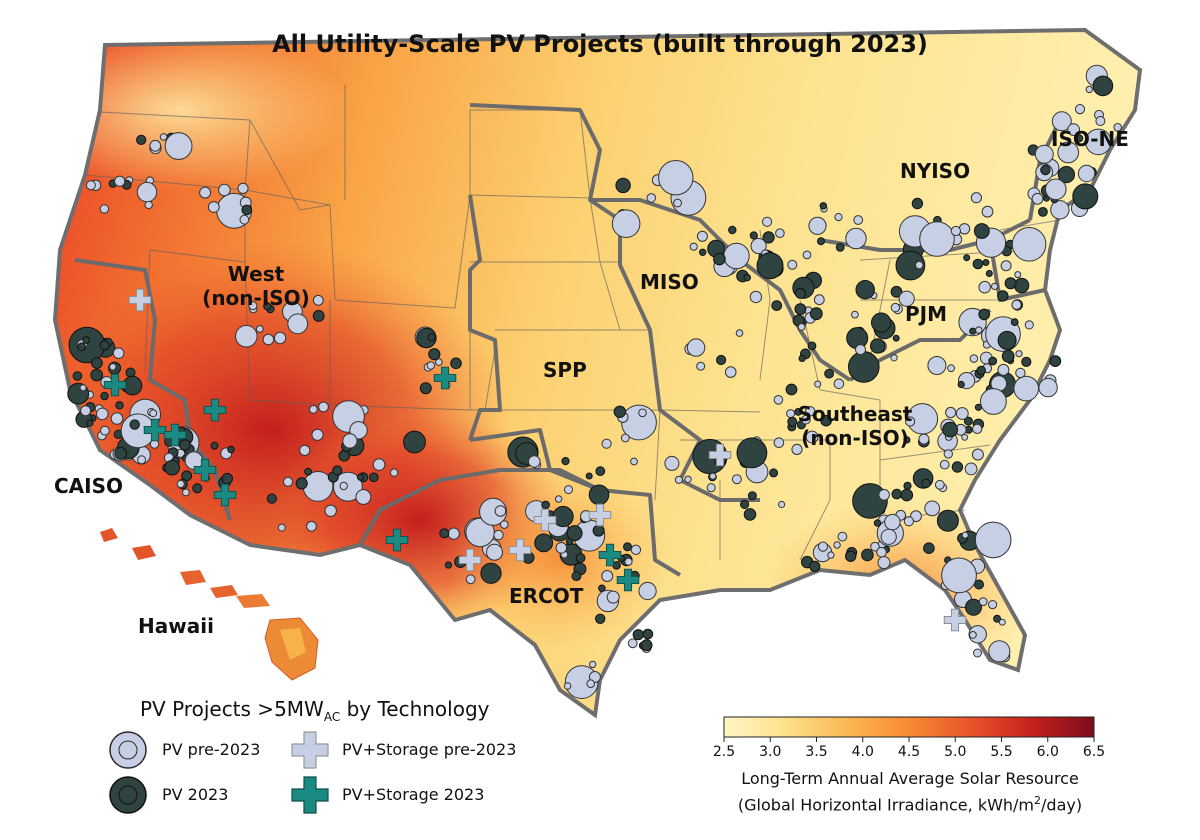  I want to click on colorbar-title-line2-sup: 2, so click(1038, 800).